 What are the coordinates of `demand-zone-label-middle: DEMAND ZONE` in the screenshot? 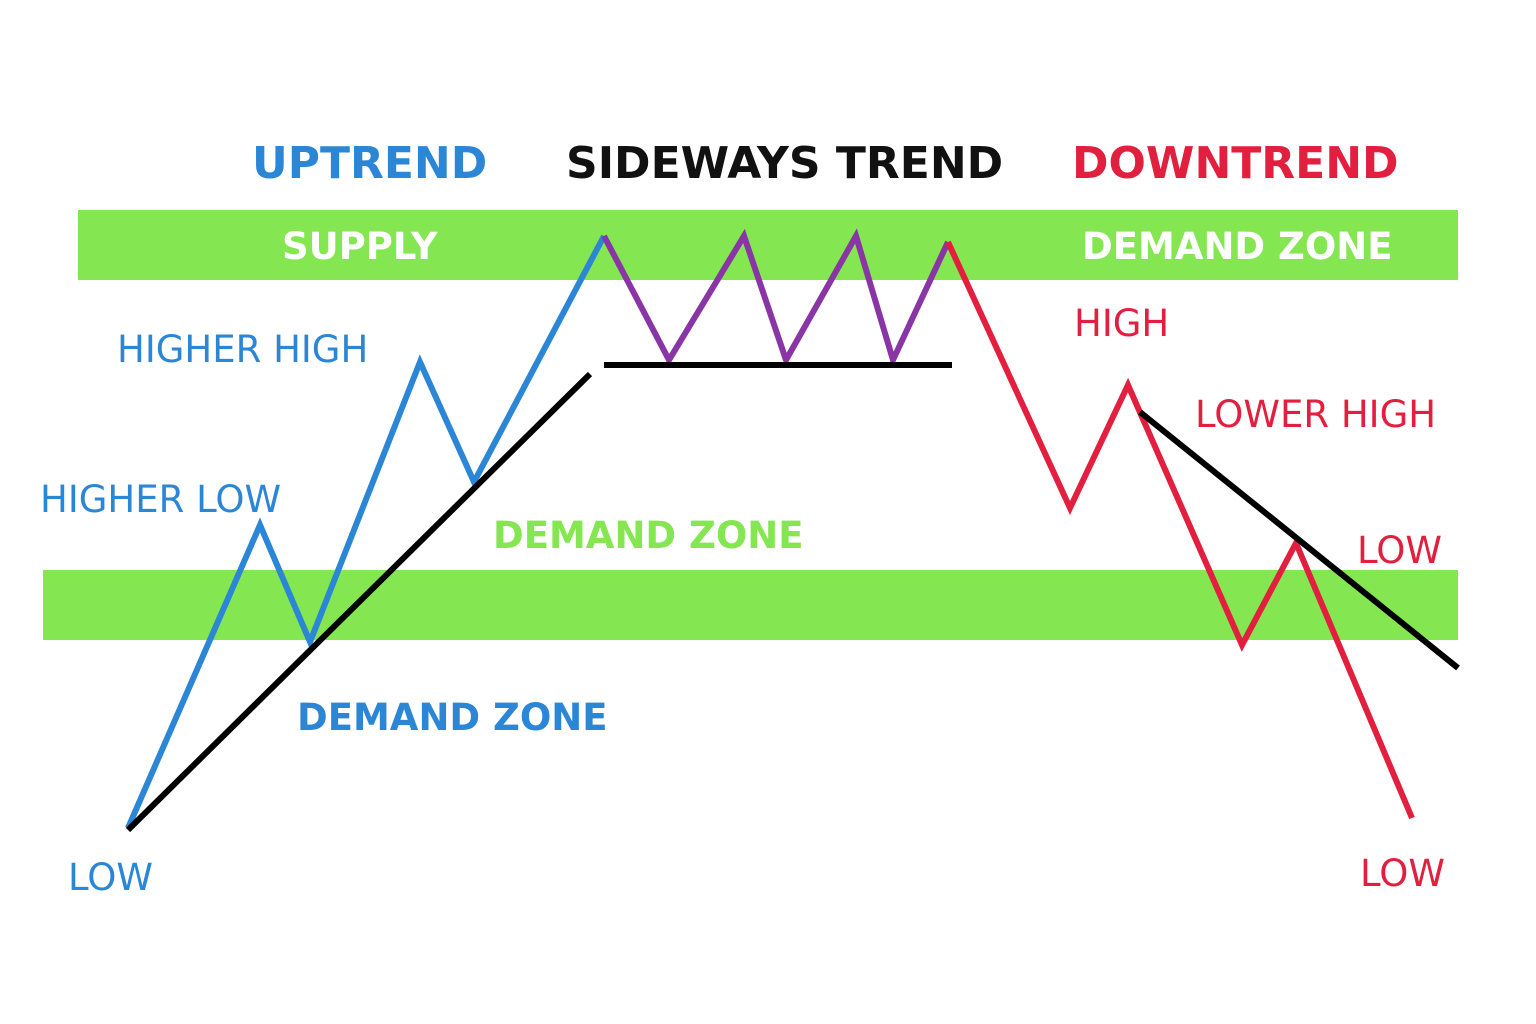 It's located at (648, 535).